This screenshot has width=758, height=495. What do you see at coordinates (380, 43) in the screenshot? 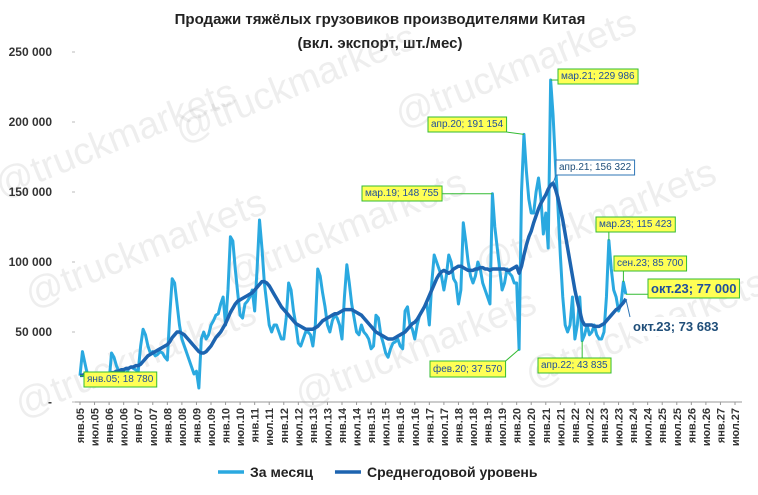
I see `chart-subtitle: (вкл. экспорт, шт./мес)` at bounding box center [380, 43].